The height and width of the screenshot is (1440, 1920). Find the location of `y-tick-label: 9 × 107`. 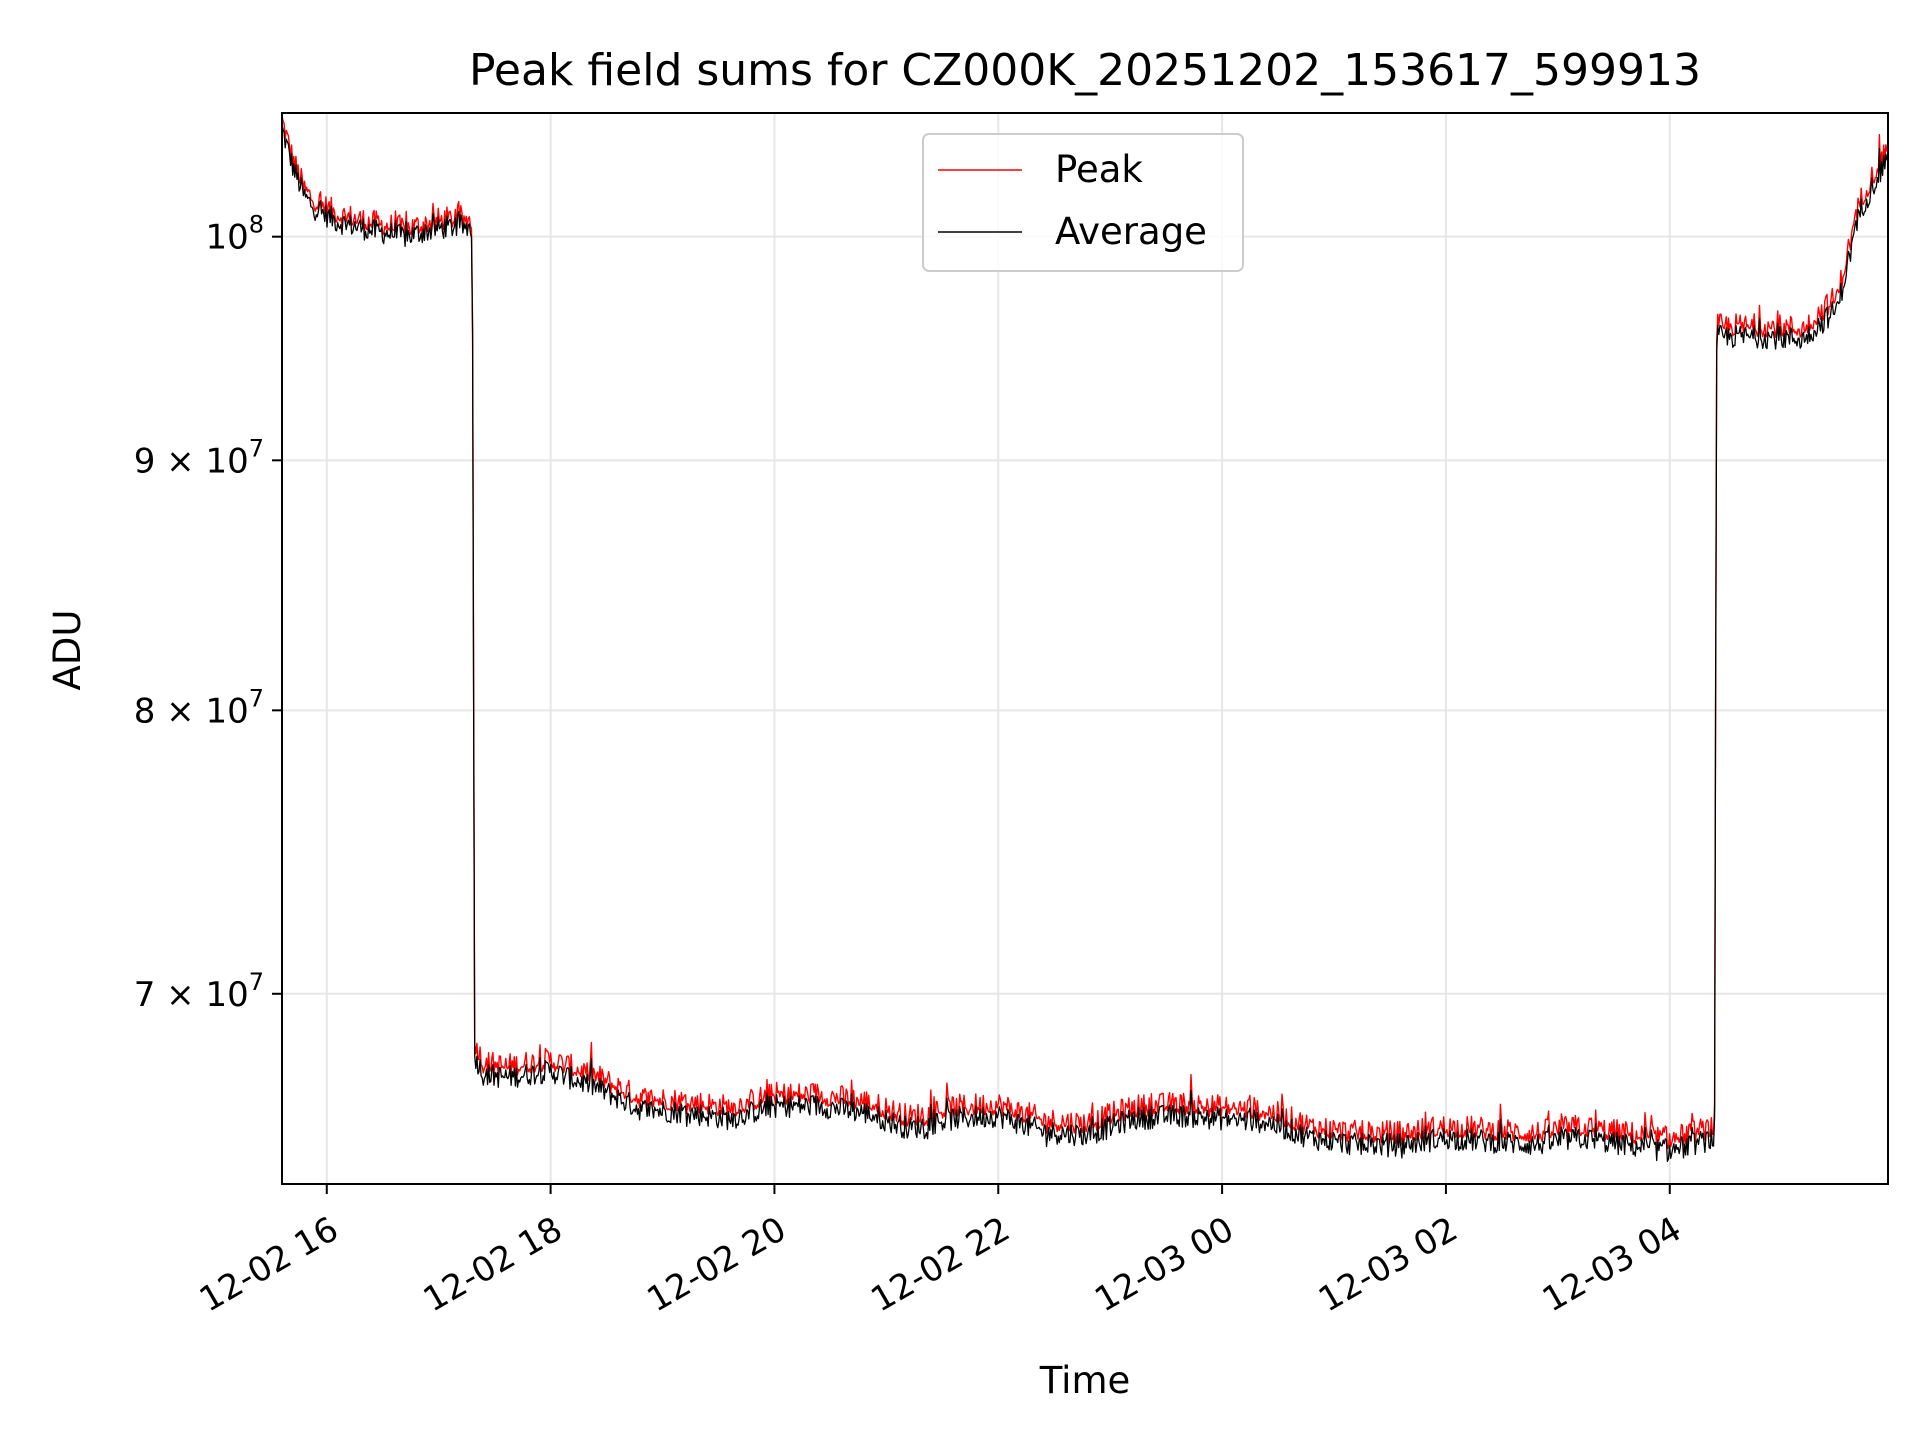

y-tick-label: 9 × 107 is located at coordinates (199, 457).